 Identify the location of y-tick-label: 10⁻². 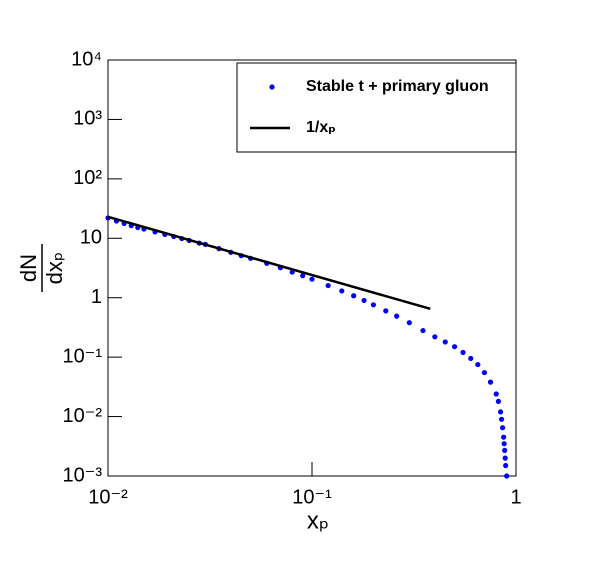
(83, 416).